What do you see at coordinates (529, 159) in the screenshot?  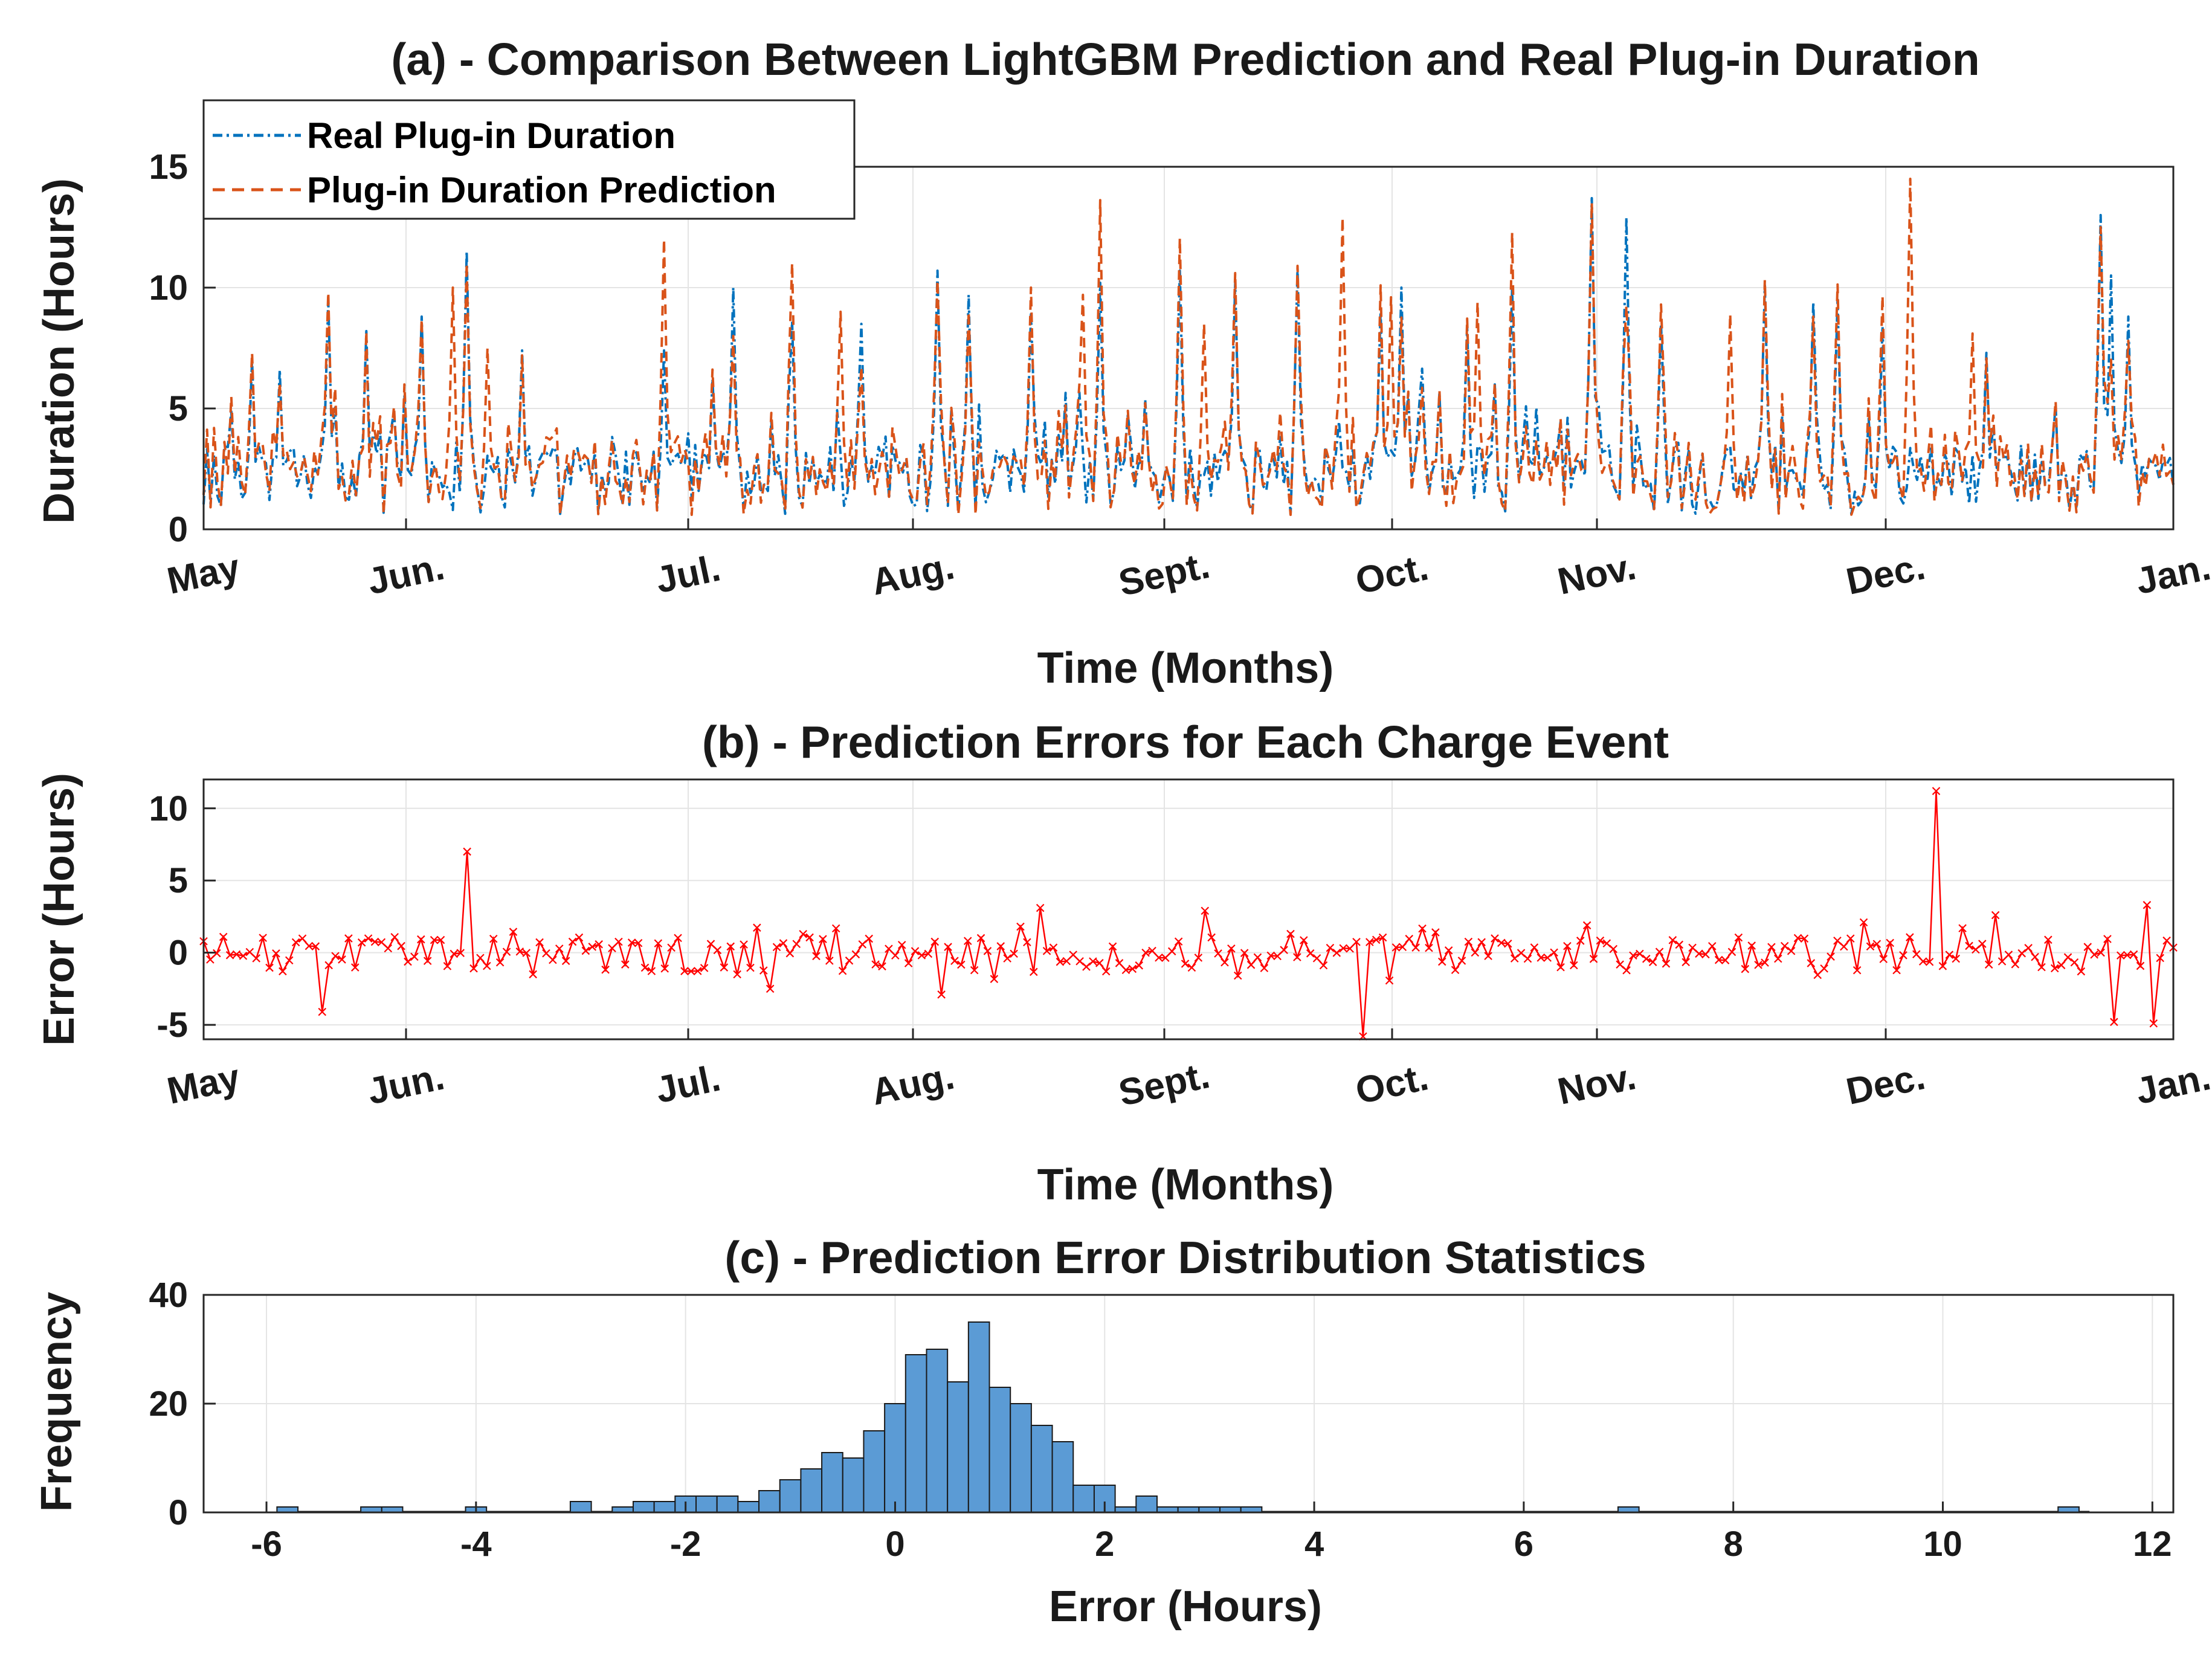 I see `legend-box` at bounding box center [529, 159].